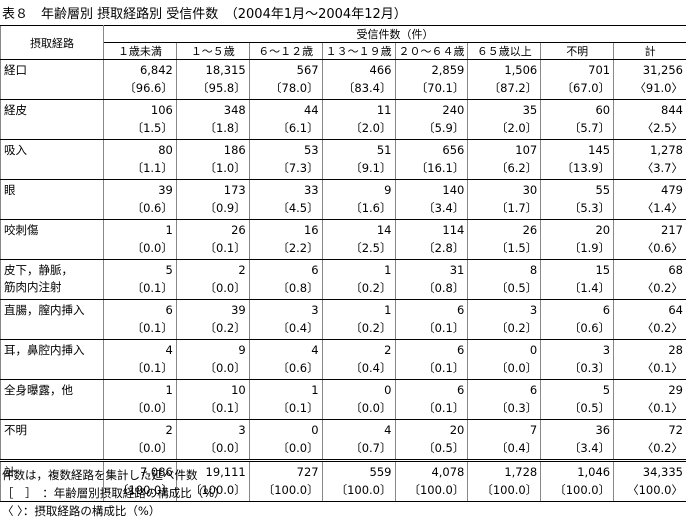 The width and height of the screenshot is (686, 520). Describe the element at coordinates (432, 472) in the screenshot. I see `cell-count: 4,078` at that location.